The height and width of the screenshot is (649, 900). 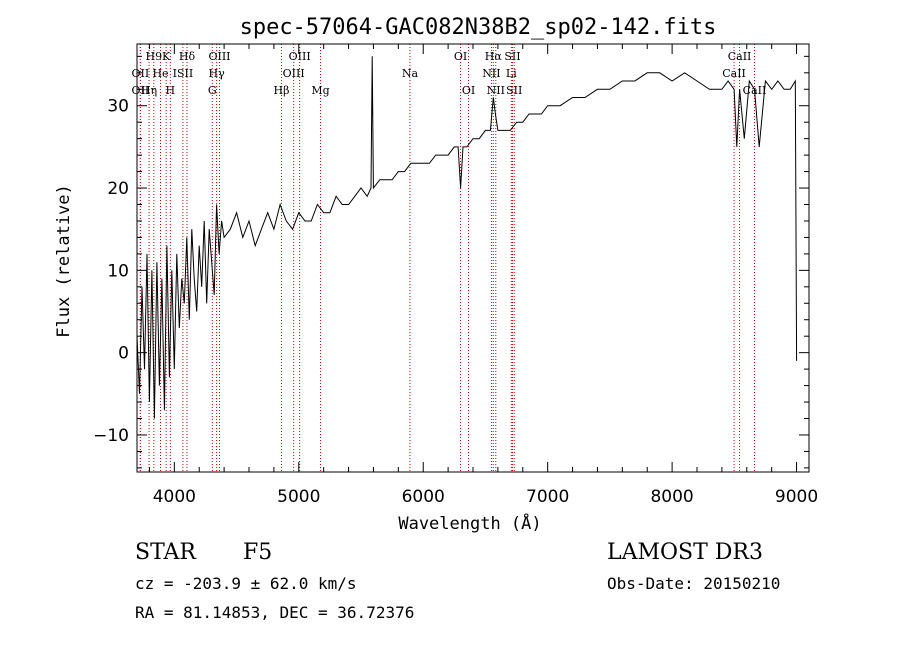 What do you see at coordinates (174, 497) in the screenshot?
I see `x-tick-label-4000: 4000` at bounding box center [174, 497].